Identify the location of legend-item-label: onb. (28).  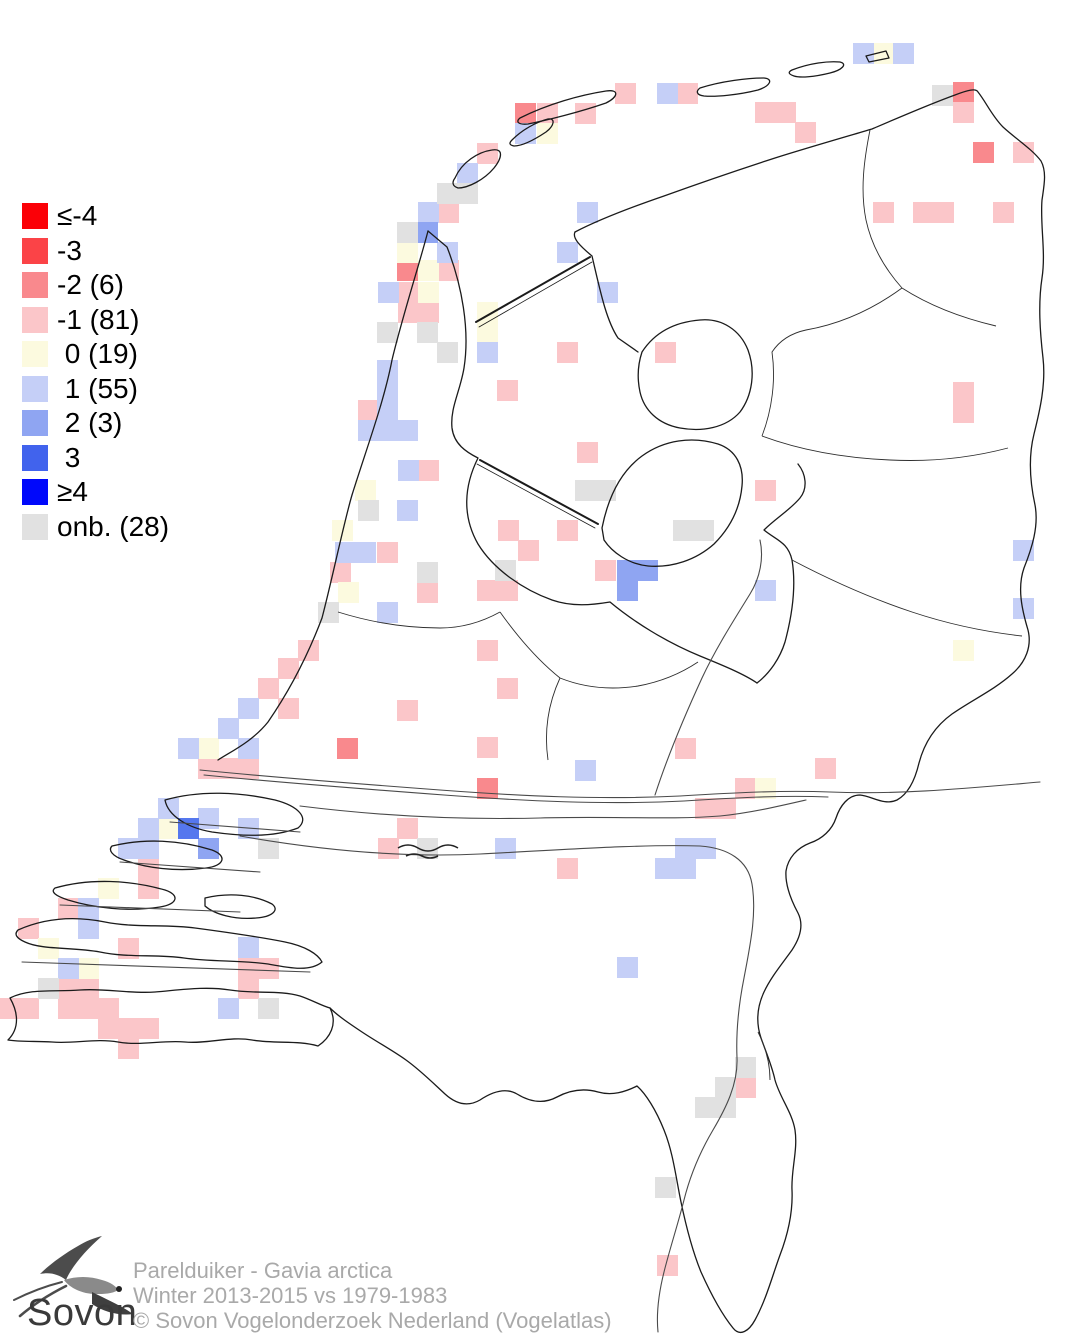
(113, 526).